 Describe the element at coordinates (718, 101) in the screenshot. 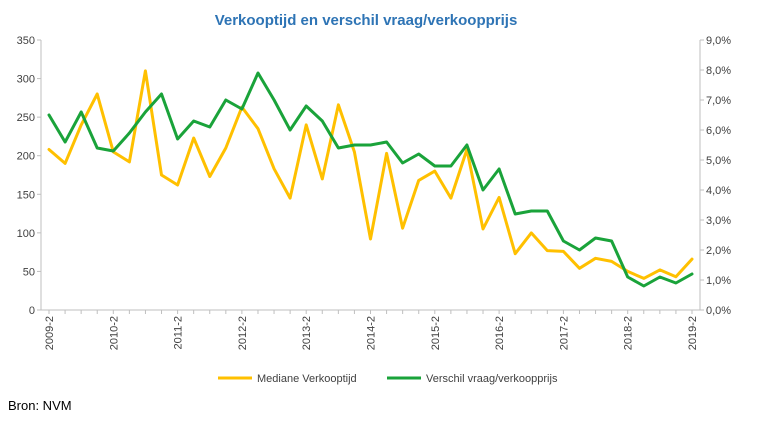

I see `y-right-tick-label: 7,0%` at that location.